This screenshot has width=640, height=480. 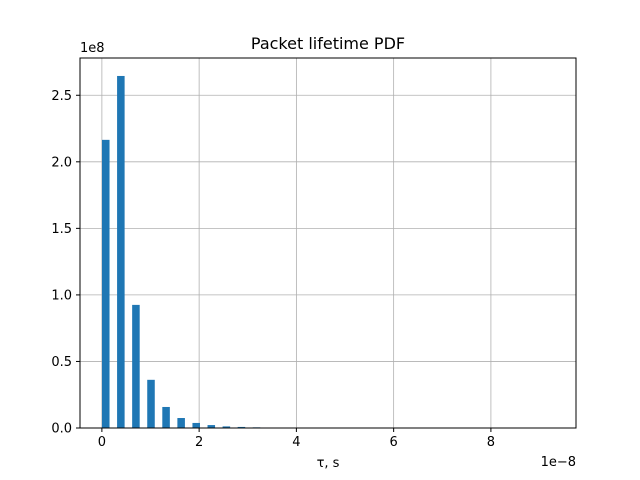 I want to click on x-axis-label: τ, s, so click(x=328, y=463).